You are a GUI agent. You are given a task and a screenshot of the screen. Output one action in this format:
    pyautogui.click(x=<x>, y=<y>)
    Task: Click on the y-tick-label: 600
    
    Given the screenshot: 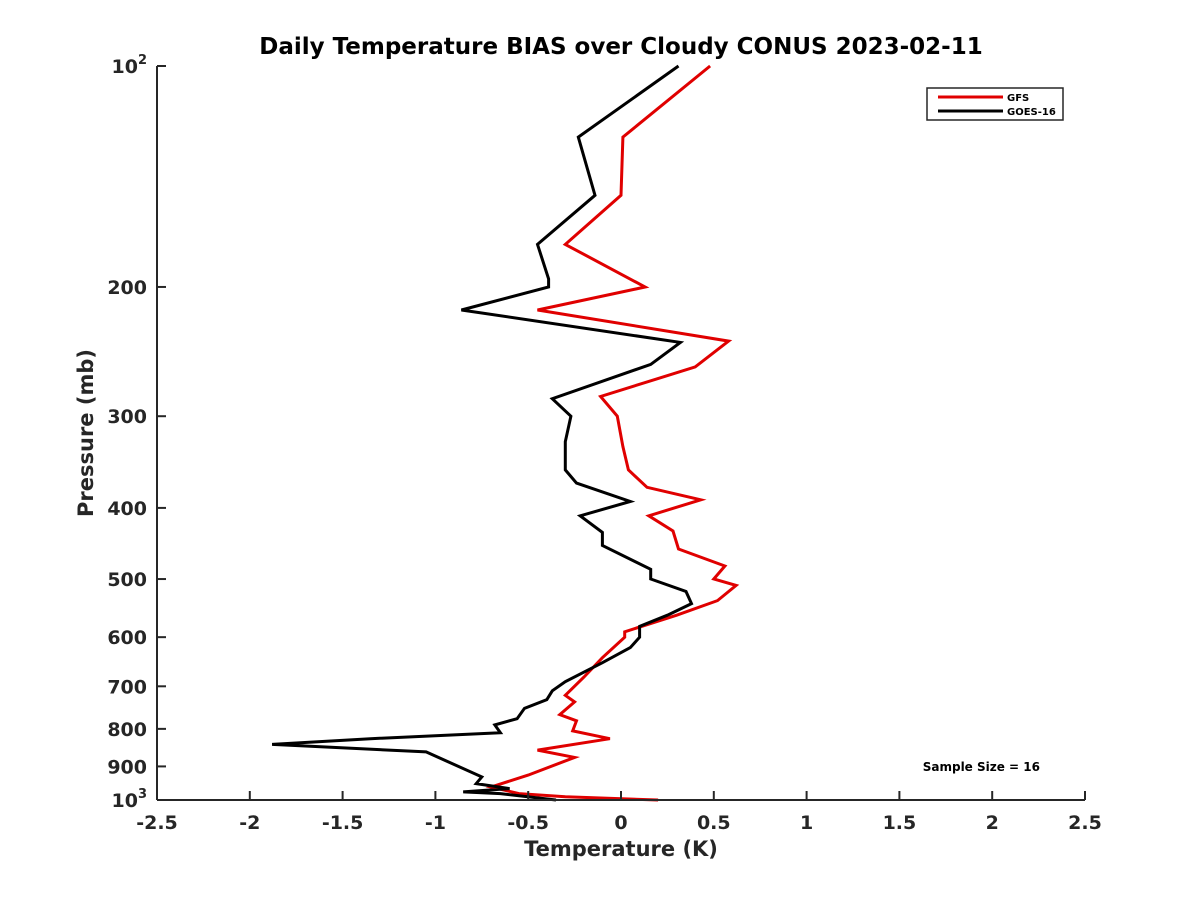 What is the action you would take?
    pyautogui.click(x=127, y=638)
    